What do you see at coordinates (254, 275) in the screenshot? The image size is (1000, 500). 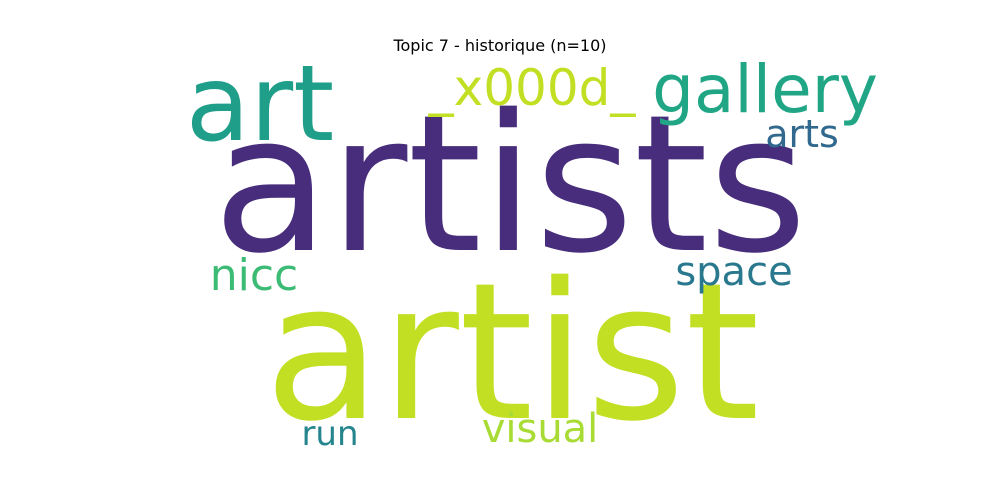 I see `word-nicc: nicc` at bounding box center [254, 275].